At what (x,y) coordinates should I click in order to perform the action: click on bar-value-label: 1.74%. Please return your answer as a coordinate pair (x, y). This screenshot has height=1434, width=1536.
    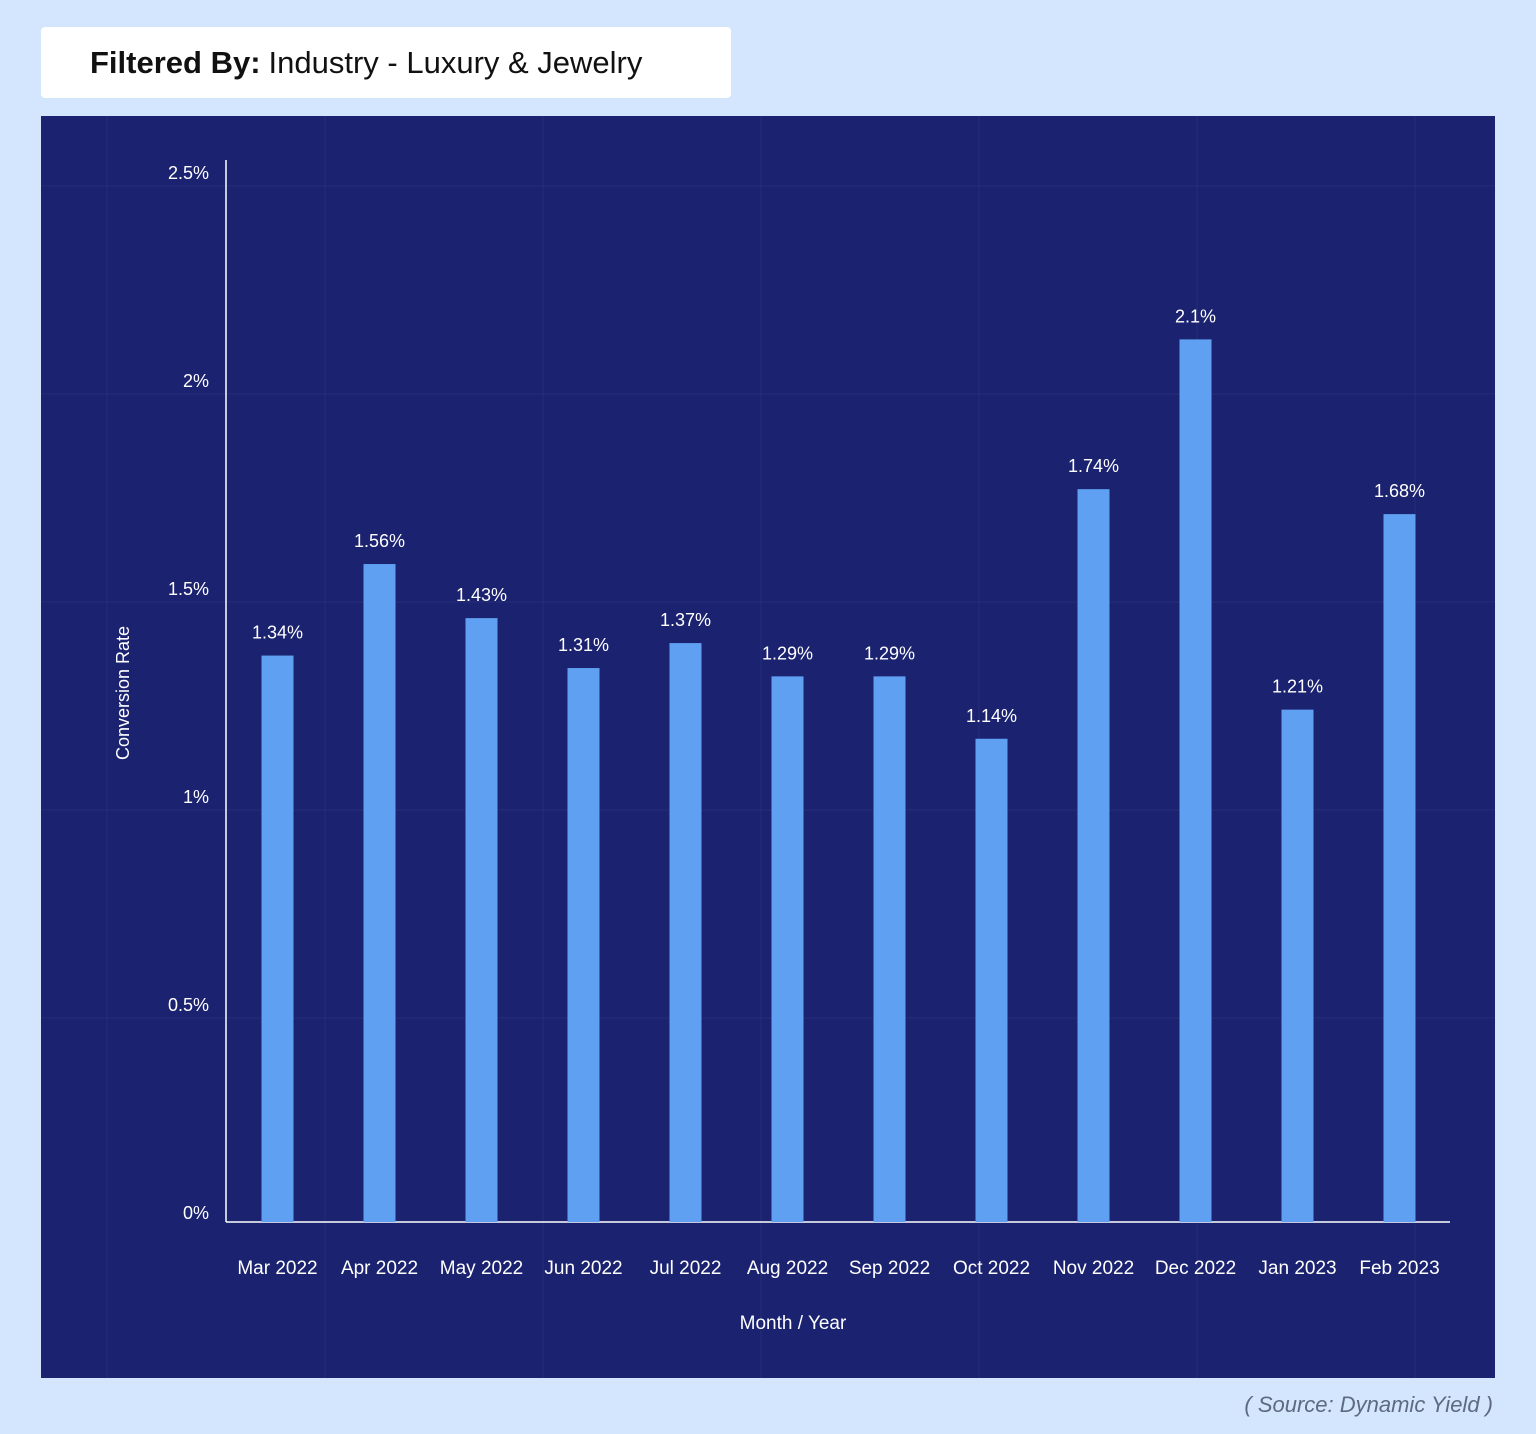
    Looking at the image, I should click on (1093, 466).